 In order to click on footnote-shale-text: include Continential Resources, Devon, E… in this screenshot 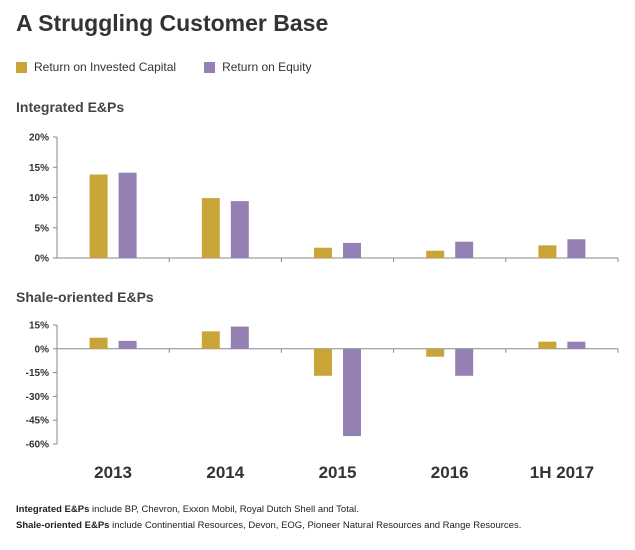, I will do `click(315, 525)`.